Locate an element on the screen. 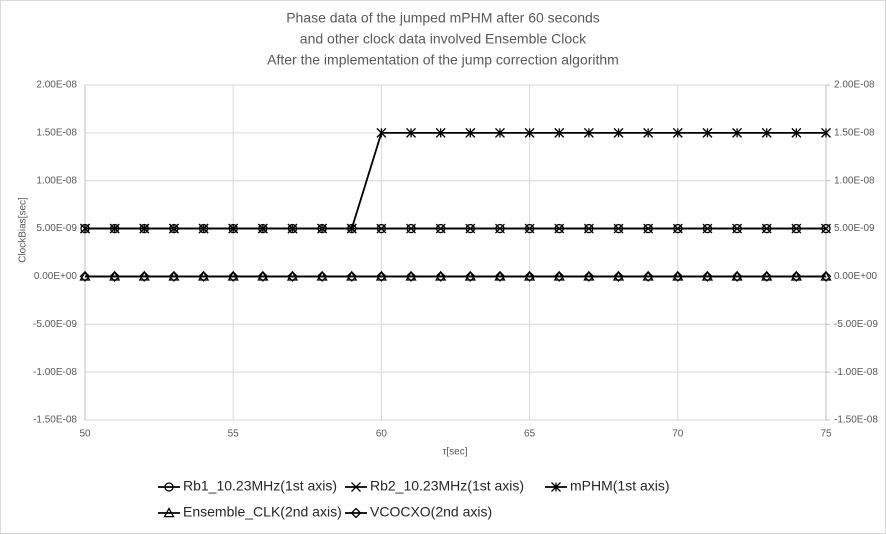 Image resolution: width=886 pixels, height=534 pixels. x-tick-label: 55 is located at coordinates (234, 434).